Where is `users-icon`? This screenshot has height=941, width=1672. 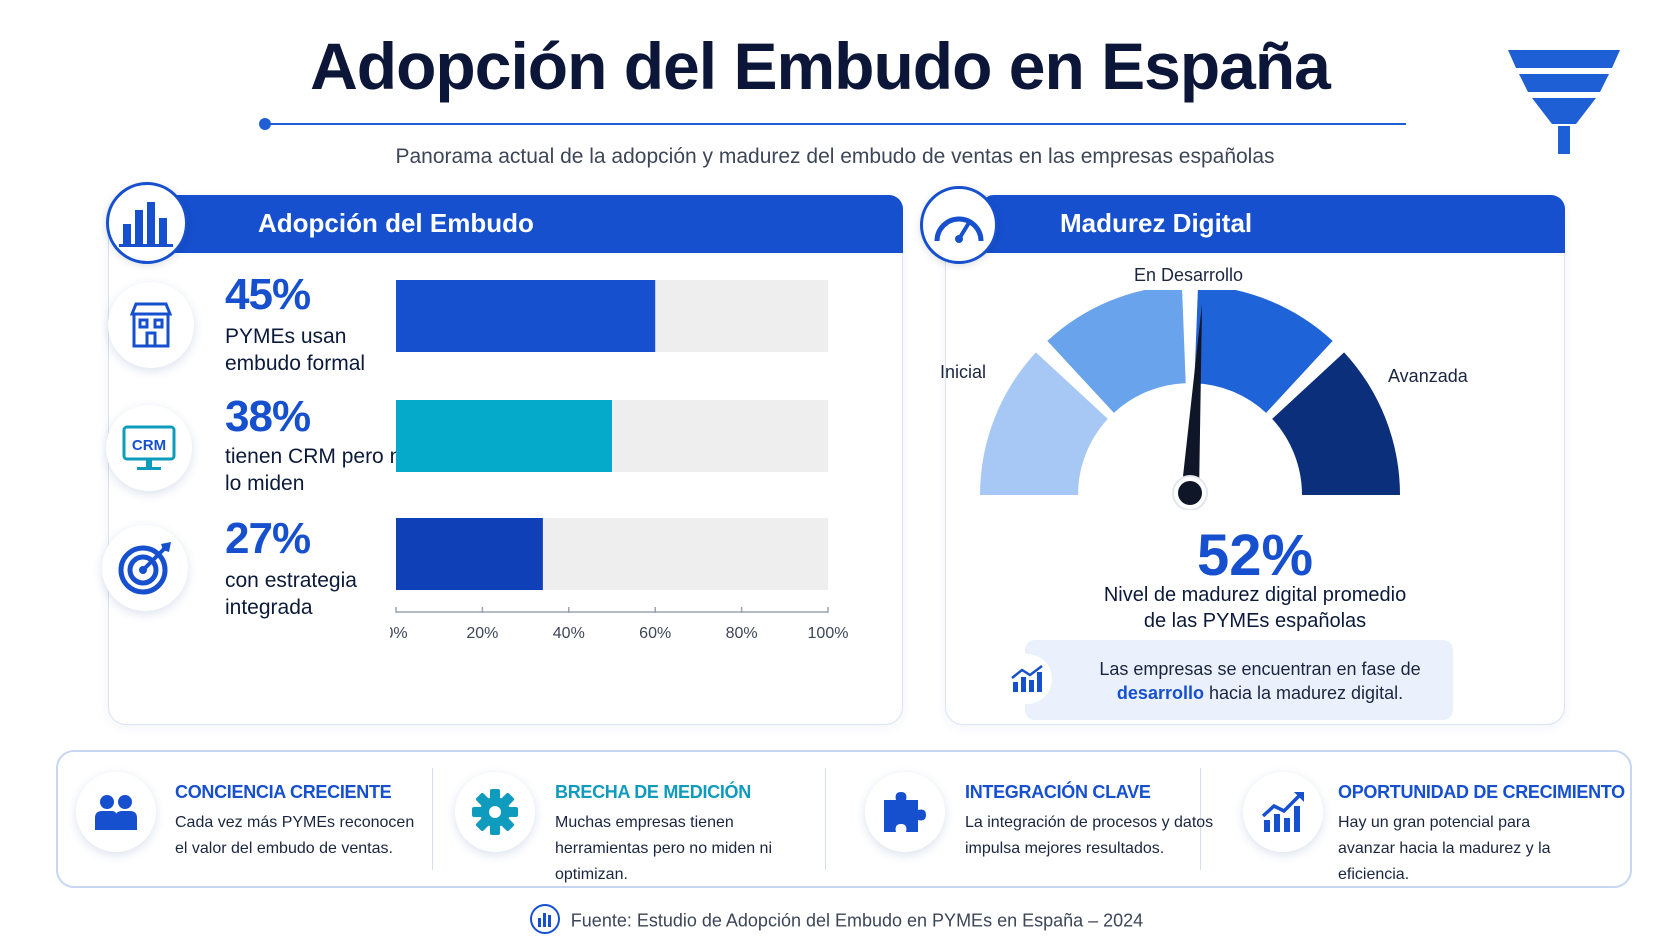
users-icon is located at coordinates (116, 812).